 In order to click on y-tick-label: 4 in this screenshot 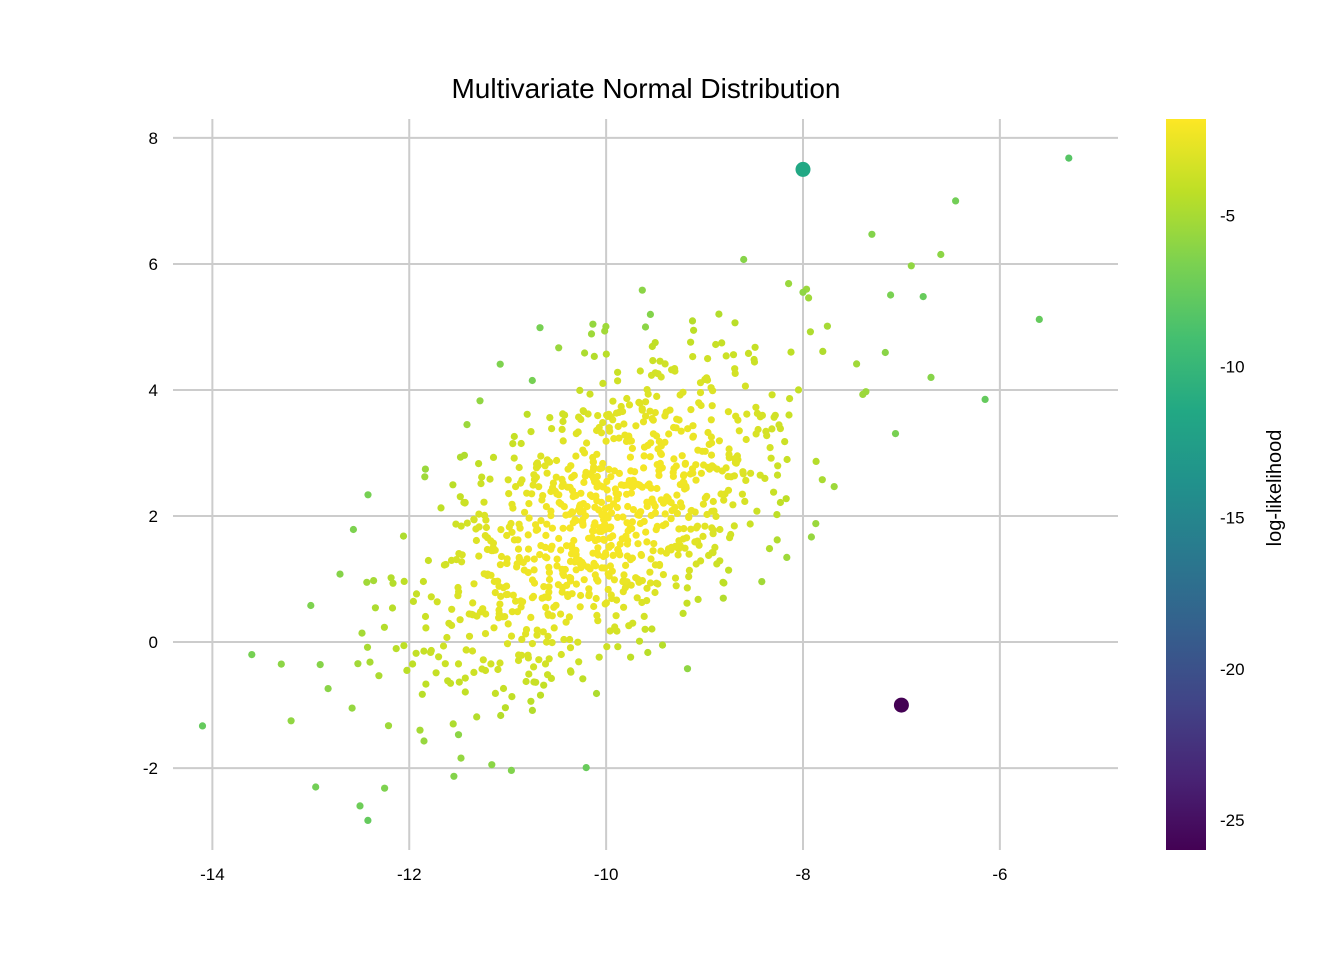, I will do `click(153, 390)`.